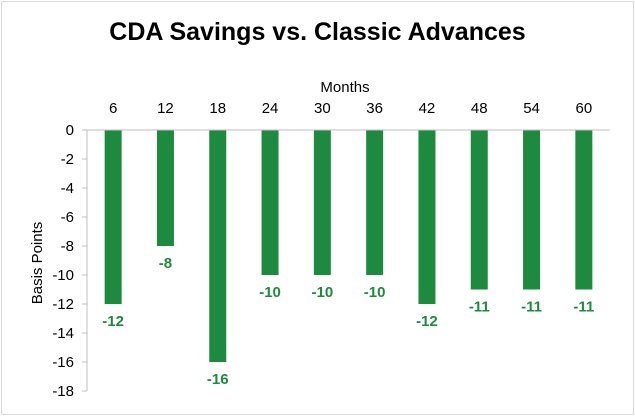  I want to click on x-tick-label: 54, so click(531, 108).